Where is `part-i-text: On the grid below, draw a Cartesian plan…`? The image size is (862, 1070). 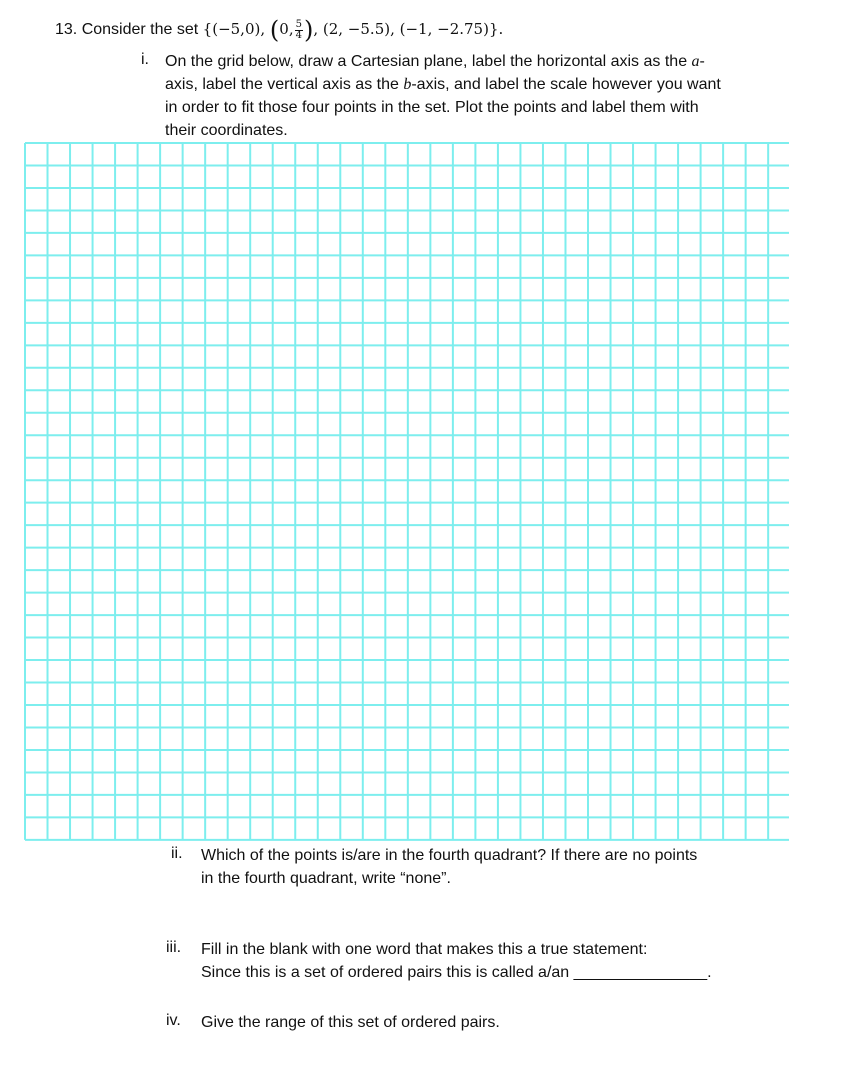 part-i-text: On the grid below, draw a Cartesian plan… is located at coordinates (443, 96).